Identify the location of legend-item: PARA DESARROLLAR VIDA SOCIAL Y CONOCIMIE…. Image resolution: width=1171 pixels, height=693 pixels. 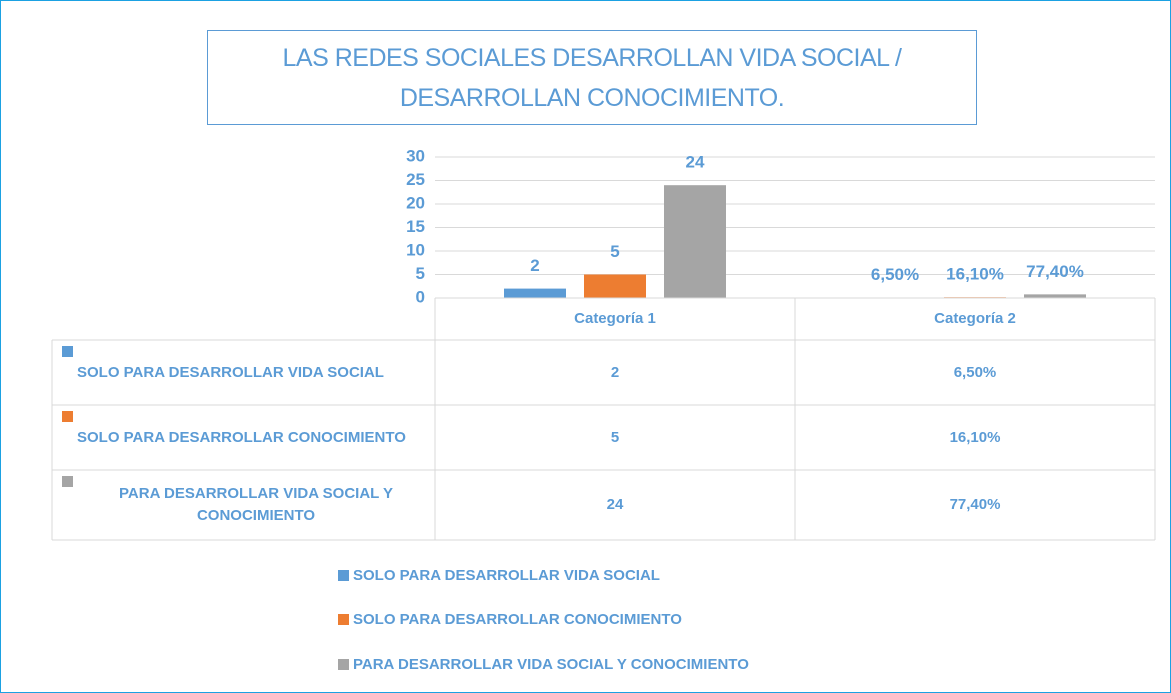
(543, 664).